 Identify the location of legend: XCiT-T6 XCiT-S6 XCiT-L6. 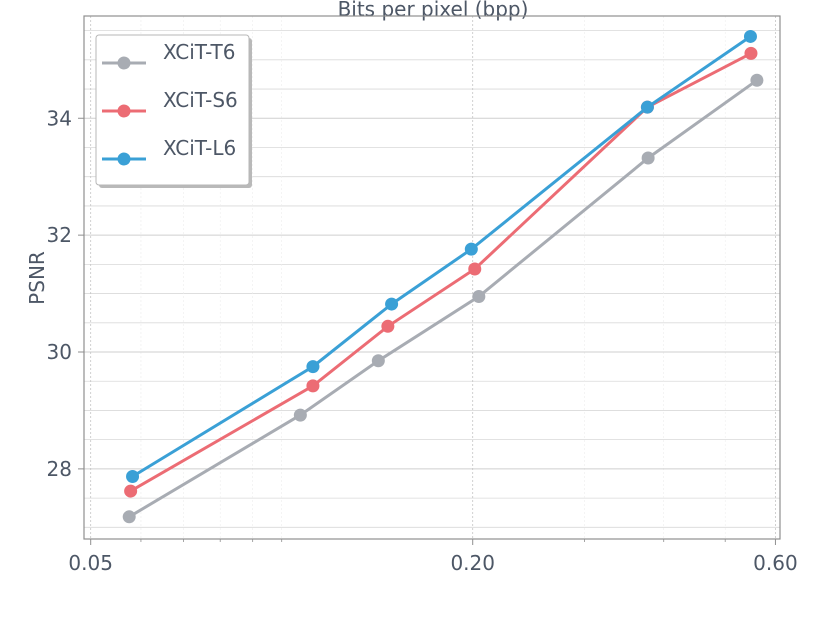
(173, 111).